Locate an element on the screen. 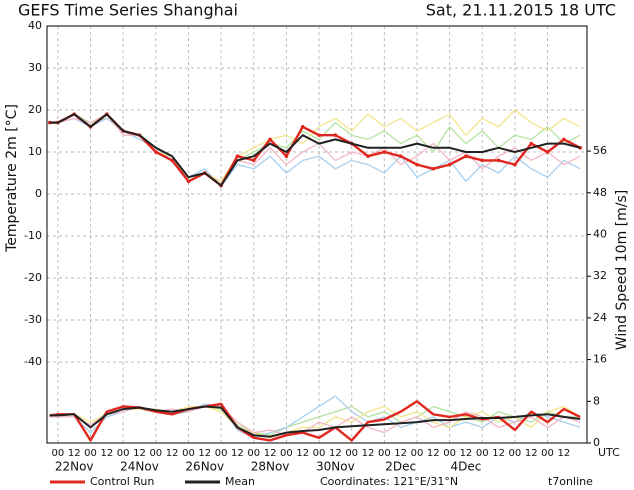 Image resolution: width=634 pixels, height=490 pixels. y-tick-label: 30 is located at coordinates (35, 67).